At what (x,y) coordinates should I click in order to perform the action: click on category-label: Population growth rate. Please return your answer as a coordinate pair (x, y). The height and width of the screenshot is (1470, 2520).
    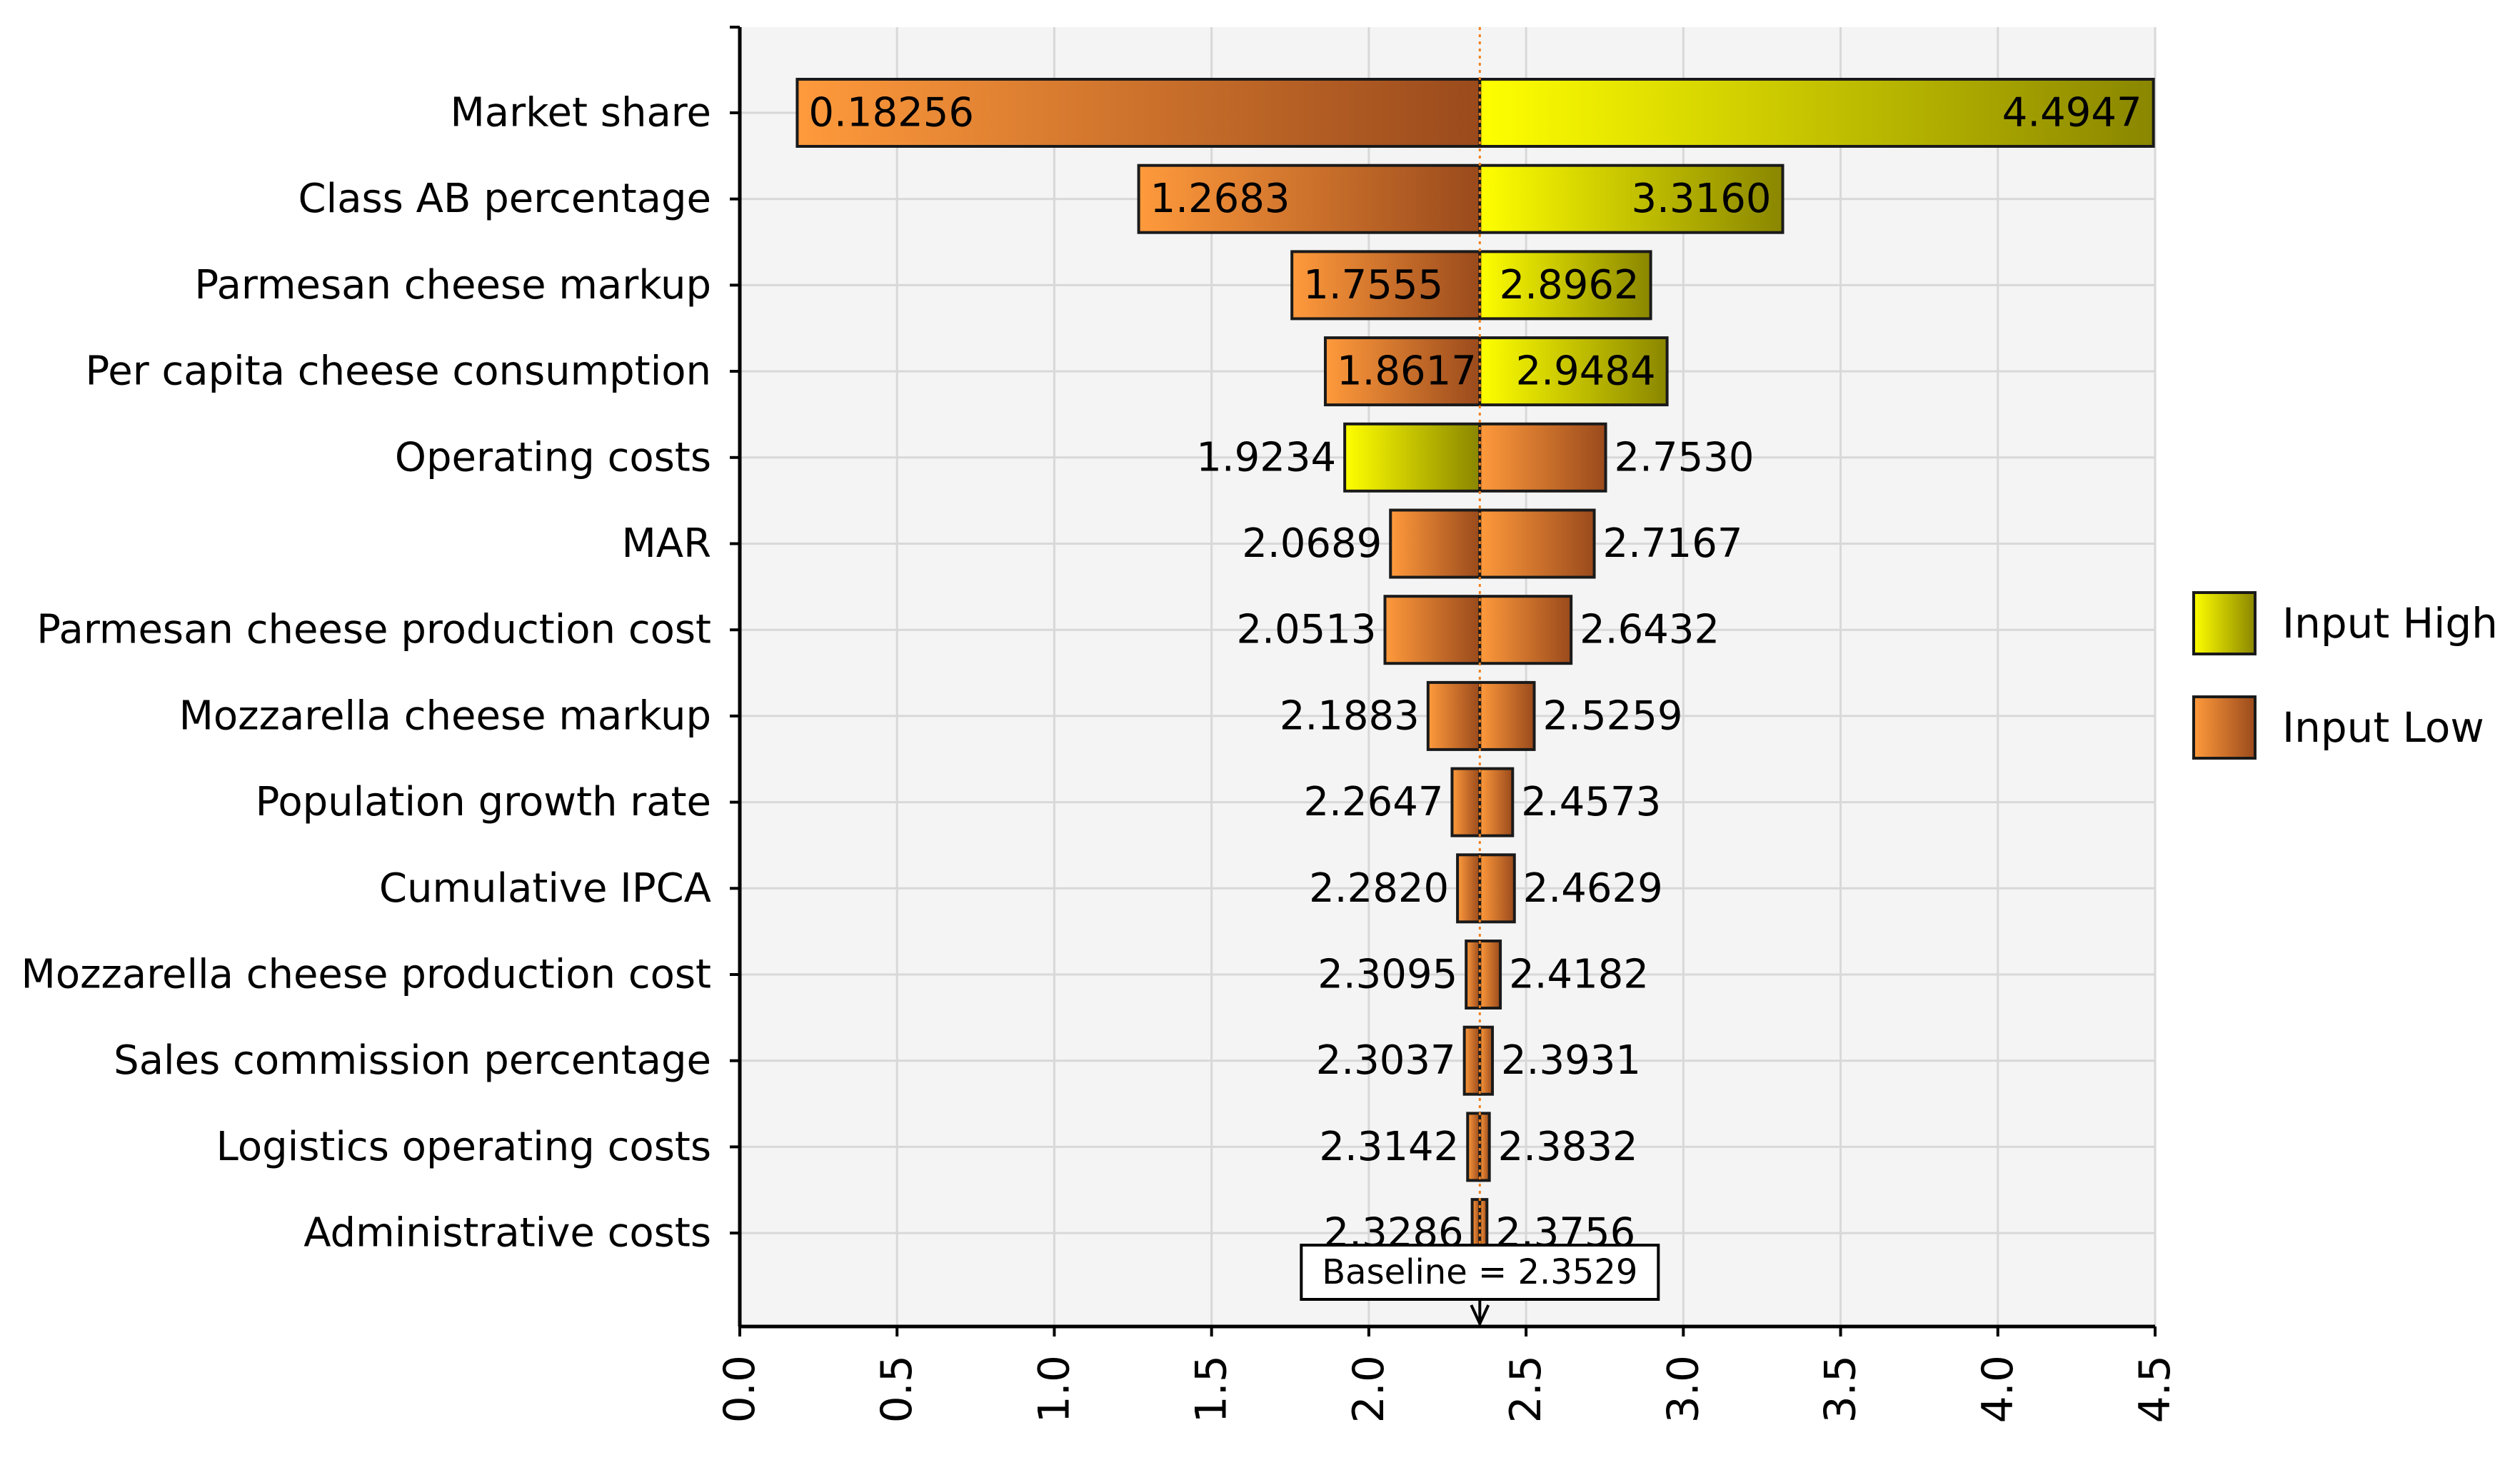
    Looking at the image, I should click on (483, 802).